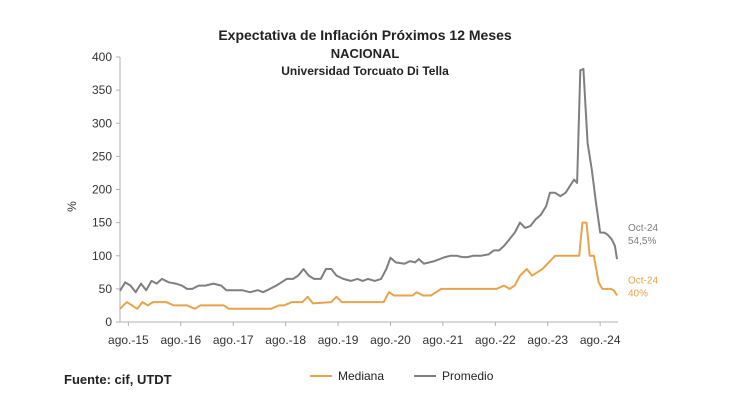 The image size is (730, 411). I want to click on x-tick-label-3: ago.-18, so click(285, 340).